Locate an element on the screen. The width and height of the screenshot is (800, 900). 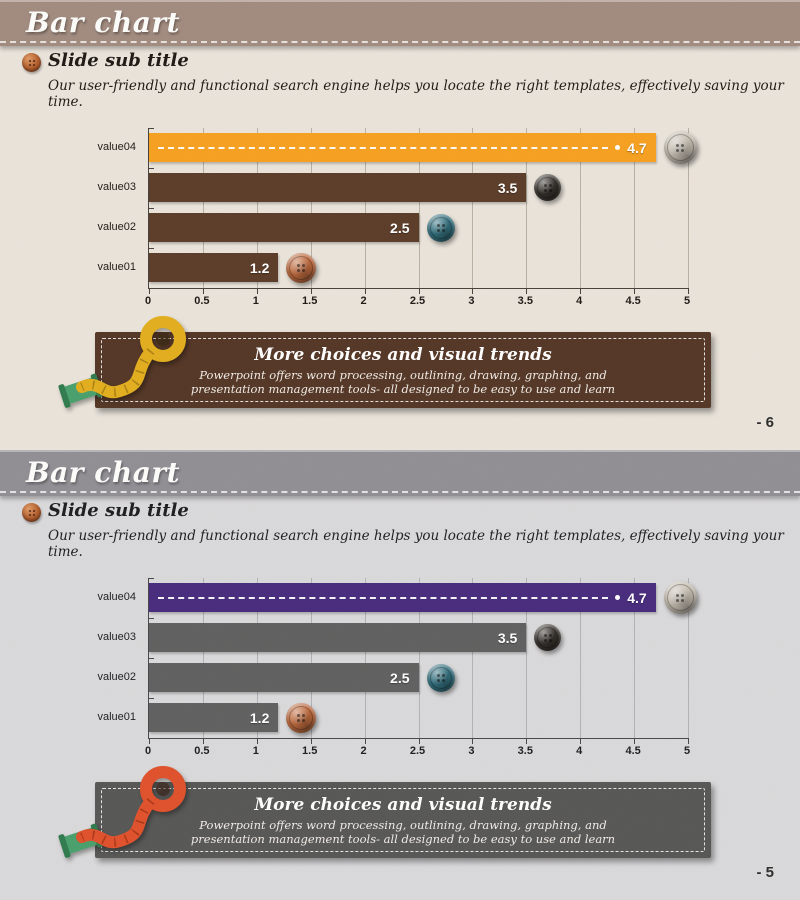
x-tick-label: 2.5 is located at coordinates (417, 751).